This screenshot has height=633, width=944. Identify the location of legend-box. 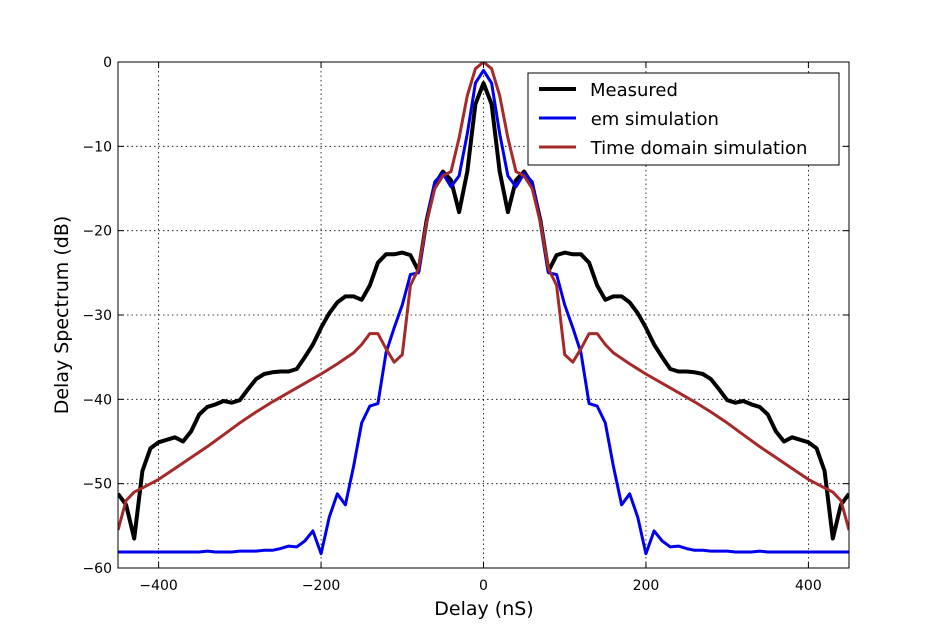
(683, 119).